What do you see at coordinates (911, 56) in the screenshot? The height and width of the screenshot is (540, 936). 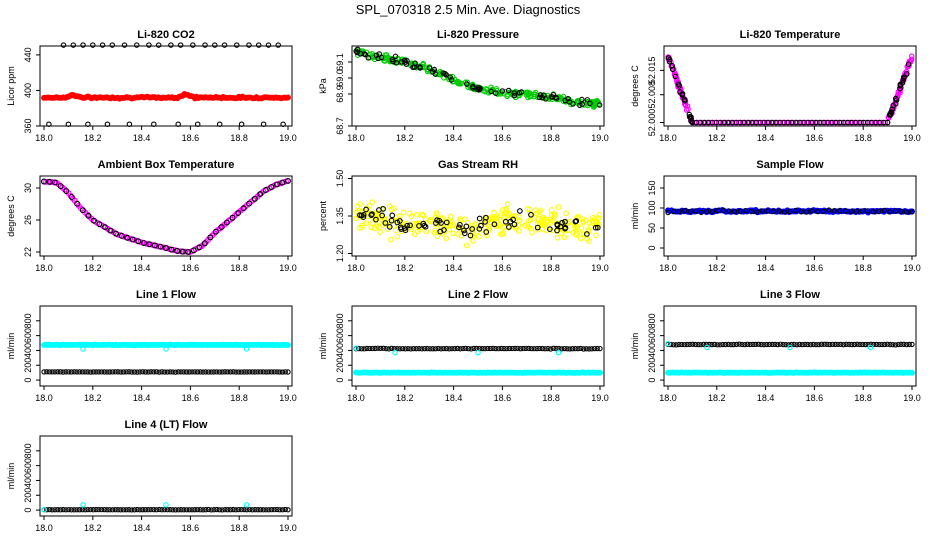 I see `point-magenta` at bounding box center [911, 56].